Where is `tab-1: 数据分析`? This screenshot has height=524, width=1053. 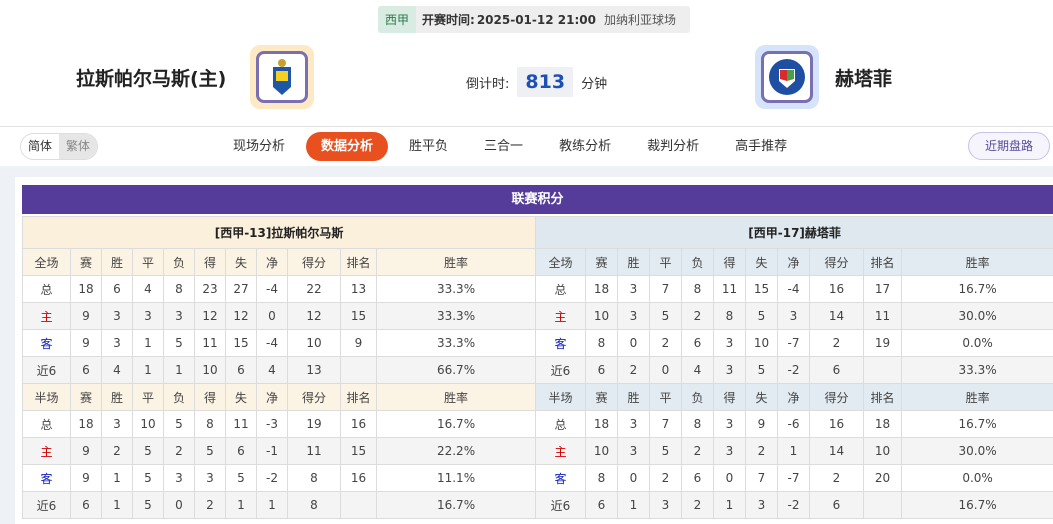
tab-1: 数据分析 is located at coordinates (347, 146).